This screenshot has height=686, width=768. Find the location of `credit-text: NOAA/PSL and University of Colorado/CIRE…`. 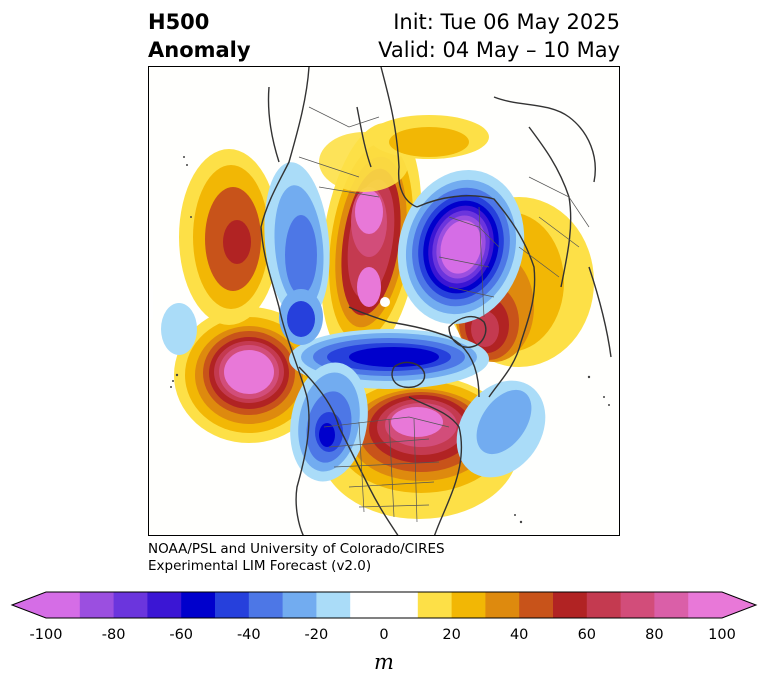

credit-text: NOAA/PSL and University of Colorado/CIRE… is located at coordinates (296, 558).